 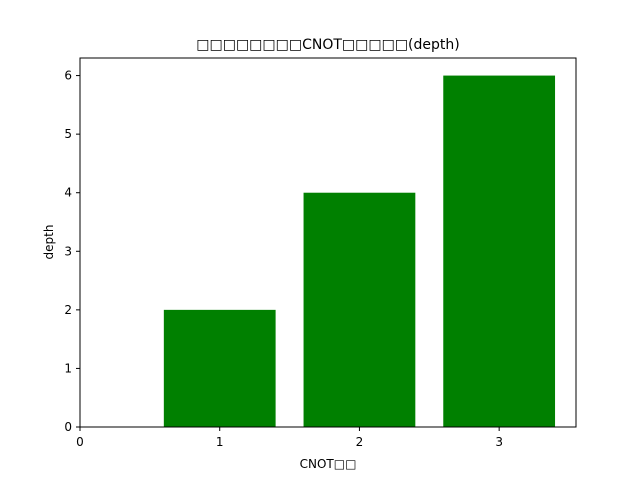 What do you see at coordinates (68, 193) in the screenshot?
I see `y-tick-label-4: 4` at bounding box center [68, 193].